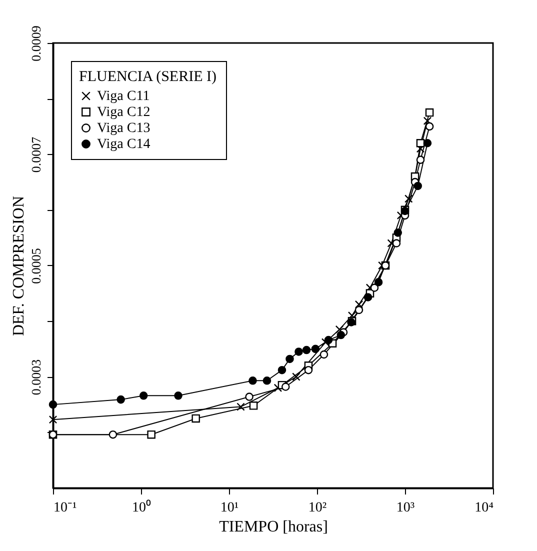  Describe the element at coordinates (36, 44) in the screenshot. I see `y-tick-label: 0.0009` at that location.